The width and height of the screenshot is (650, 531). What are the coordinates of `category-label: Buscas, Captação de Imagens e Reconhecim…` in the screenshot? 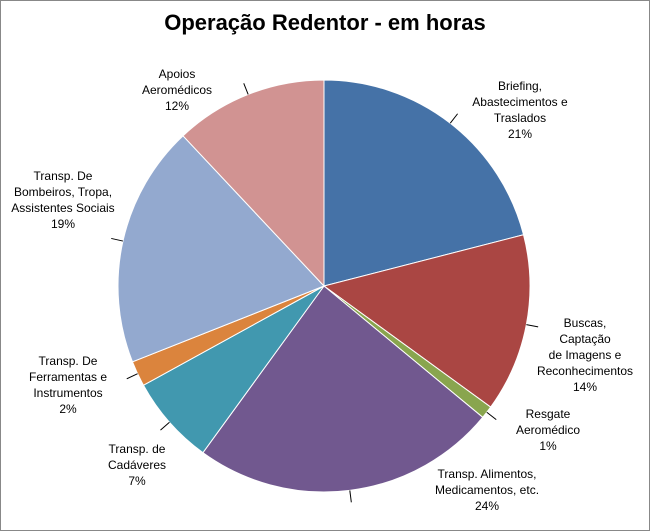 It's located at (585, 347).